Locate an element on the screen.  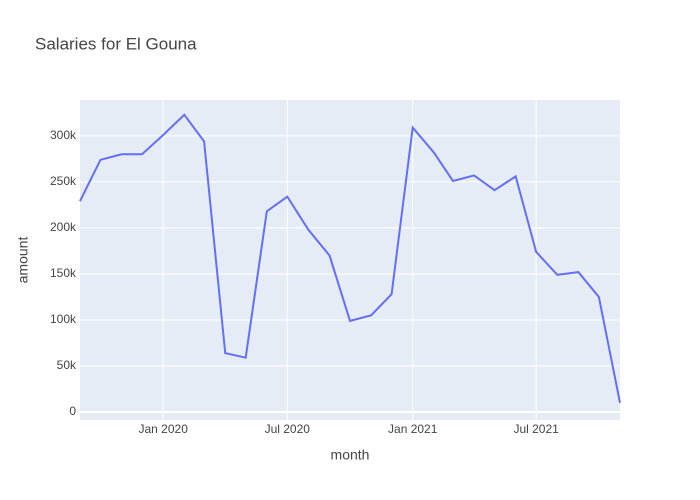
x-tick-label: Jul 2020 is located at coordinates (288, 429).